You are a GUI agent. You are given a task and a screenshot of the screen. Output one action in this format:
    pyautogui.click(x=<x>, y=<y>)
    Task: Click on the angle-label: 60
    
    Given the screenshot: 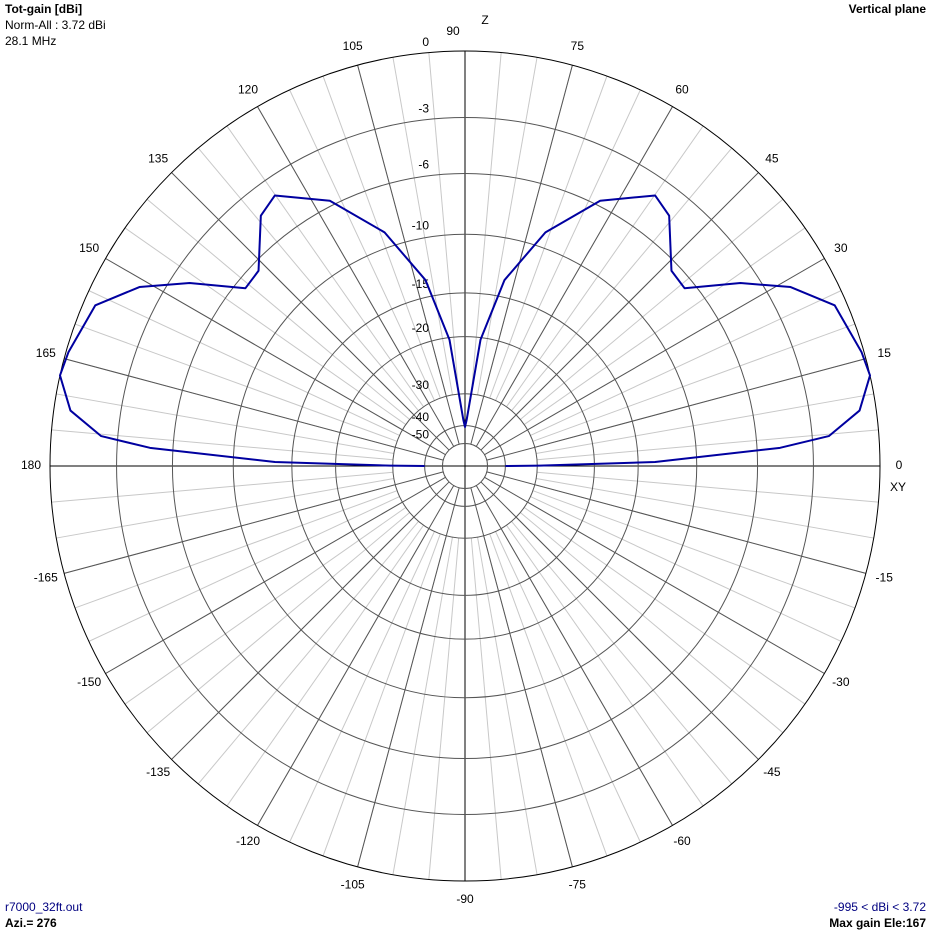 What is the action you would take?
    pyautogui.click(x=682, y=89)
    